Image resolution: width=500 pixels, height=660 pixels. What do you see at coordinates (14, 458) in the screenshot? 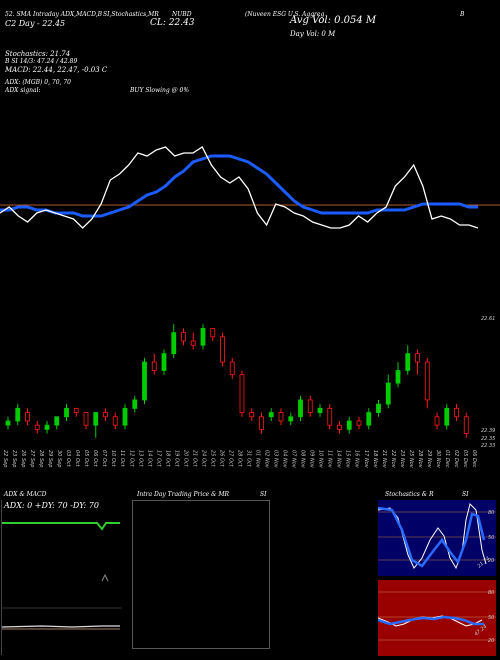
I see `date-label: 23 Sep` at bounding box center [14, 458].